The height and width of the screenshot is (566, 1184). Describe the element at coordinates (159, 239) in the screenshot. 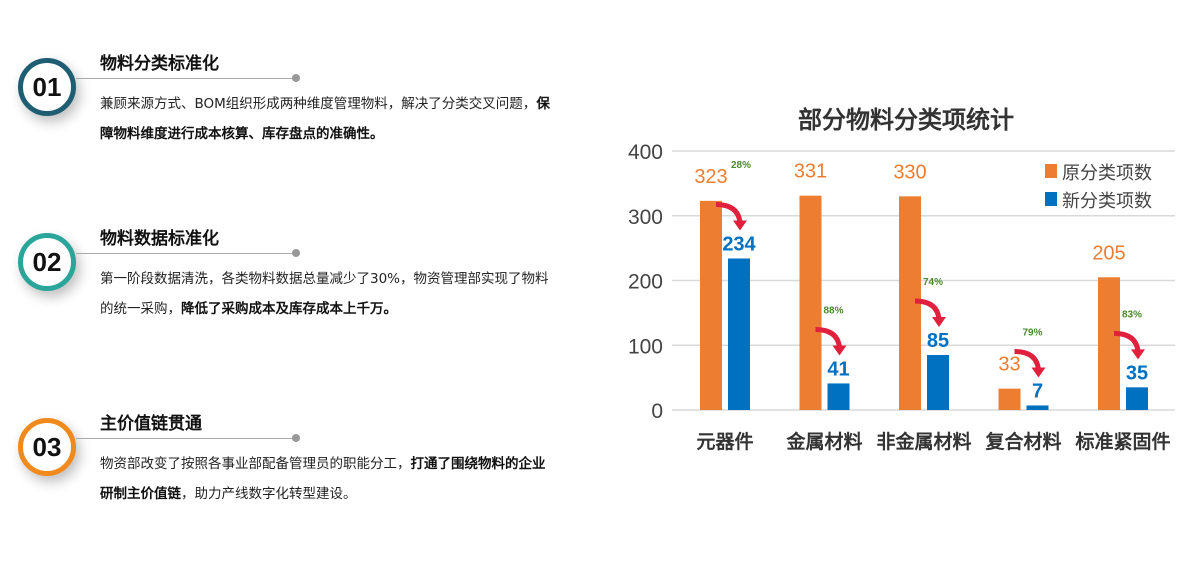

I see `section-title: 物料数据标准化` at that location.